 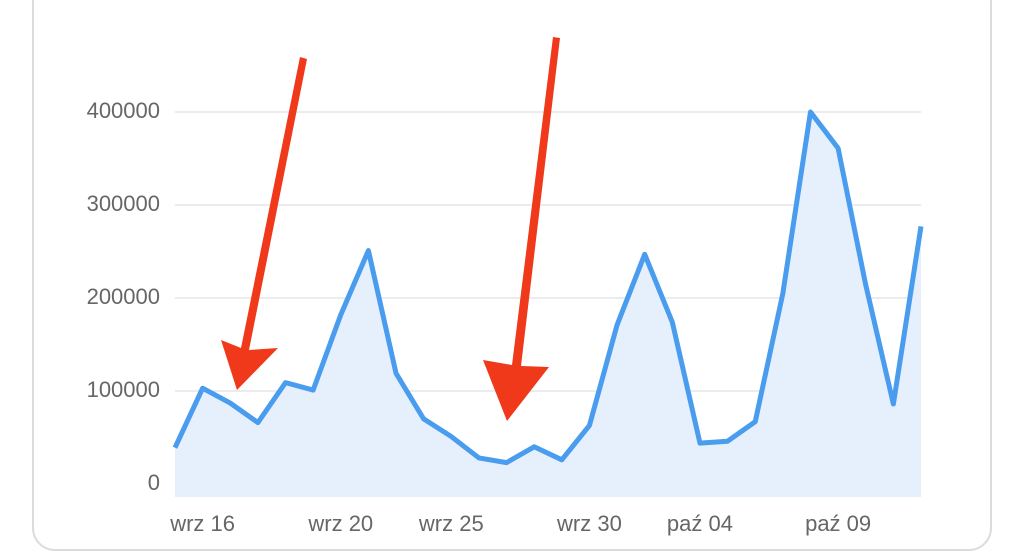 I want to click on x-tick-label: wrz 30, so click(x=589, y=523).